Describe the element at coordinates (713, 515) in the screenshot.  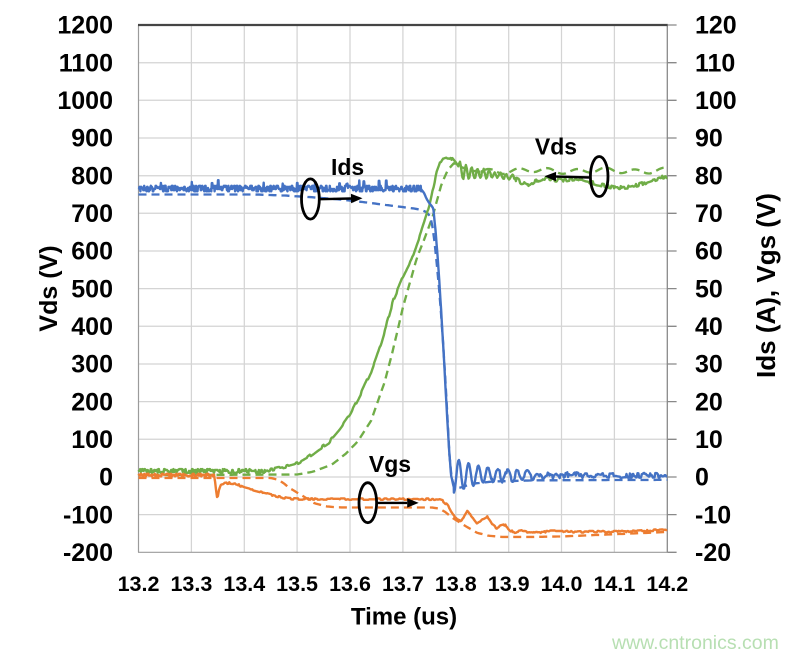
I see `svg-text: -10` at that location.